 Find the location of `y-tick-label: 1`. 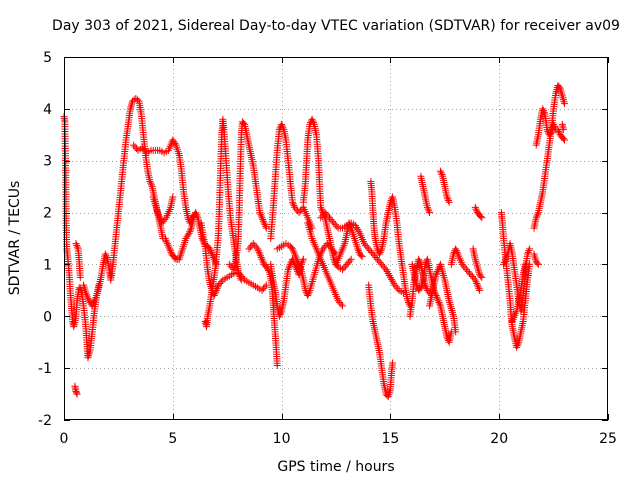

y-tick-label: 1 is located at coordinates (47, 265).